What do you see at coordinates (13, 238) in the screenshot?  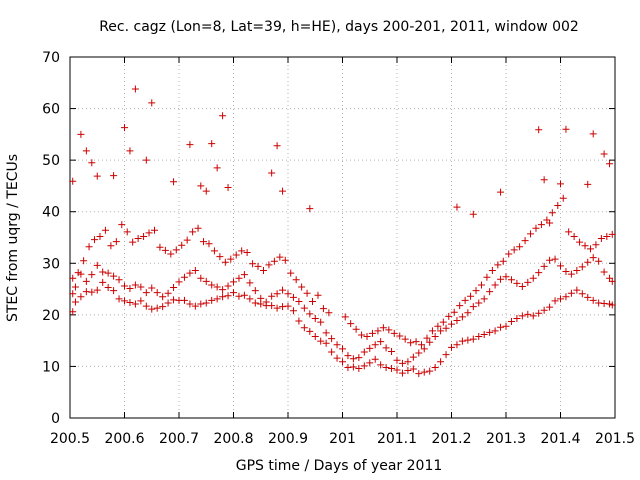 I see `y-axis-label: STEC from uqrg / TECUs` at bounding box center [13, 238].